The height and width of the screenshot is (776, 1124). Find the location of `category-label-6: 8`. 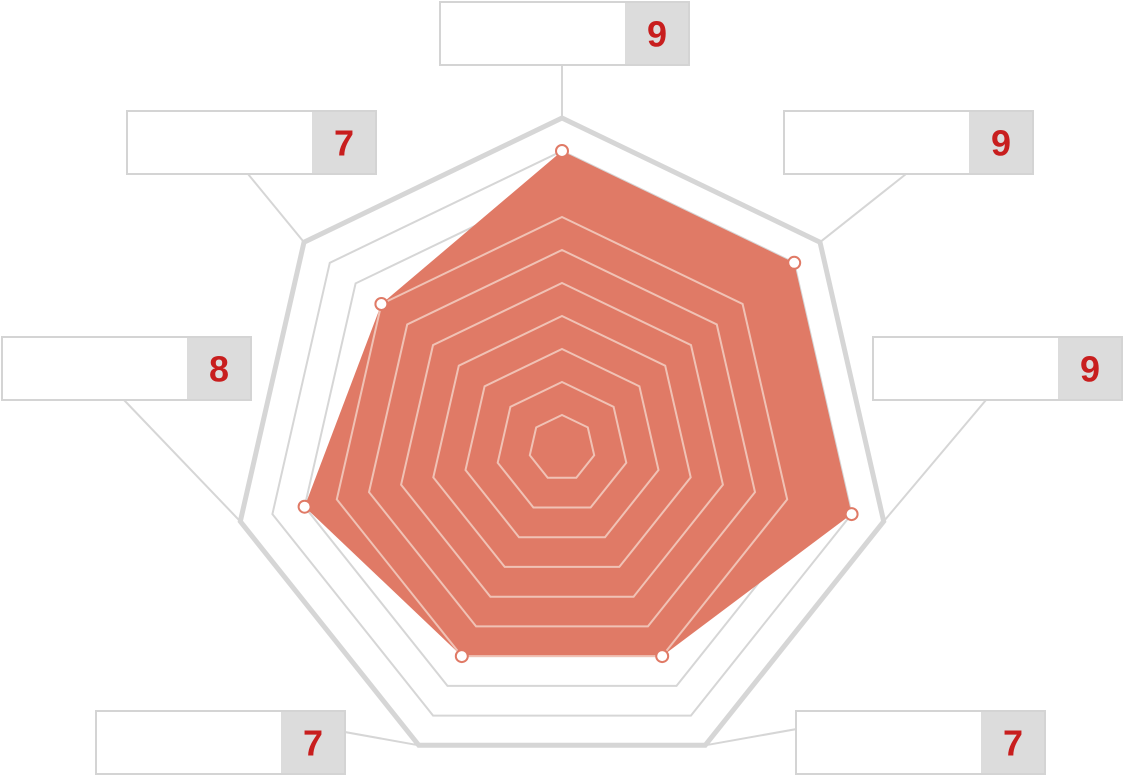

category-label-6: 8 is located at coordinates (126, 368).